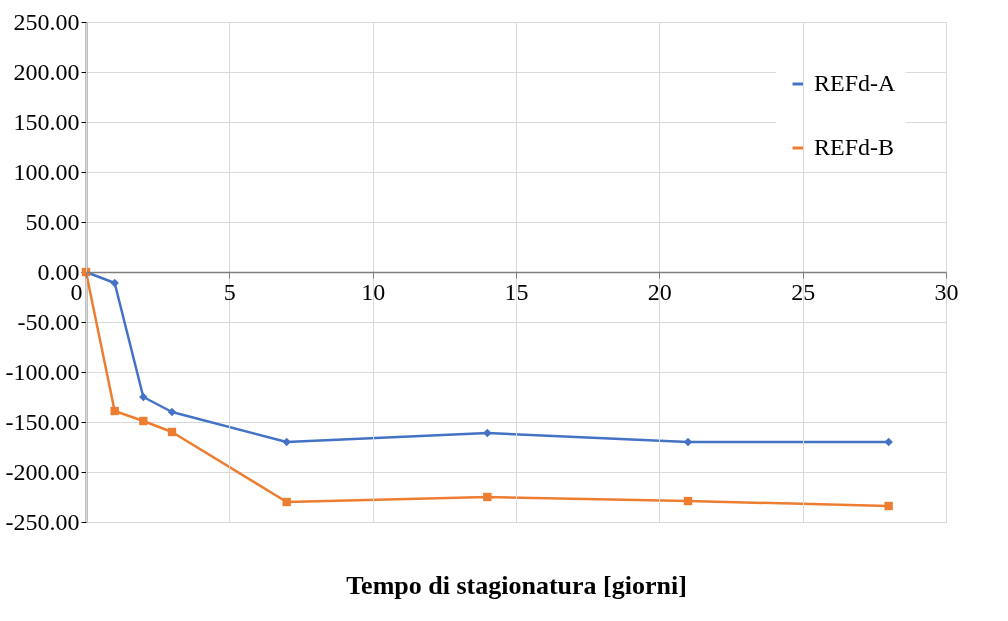 The height and width of the screenshot is (621, 1008). Describe the element at coordinates (46, 71) in the screenshot. I see `y-tick-label: 200.00` at that location.